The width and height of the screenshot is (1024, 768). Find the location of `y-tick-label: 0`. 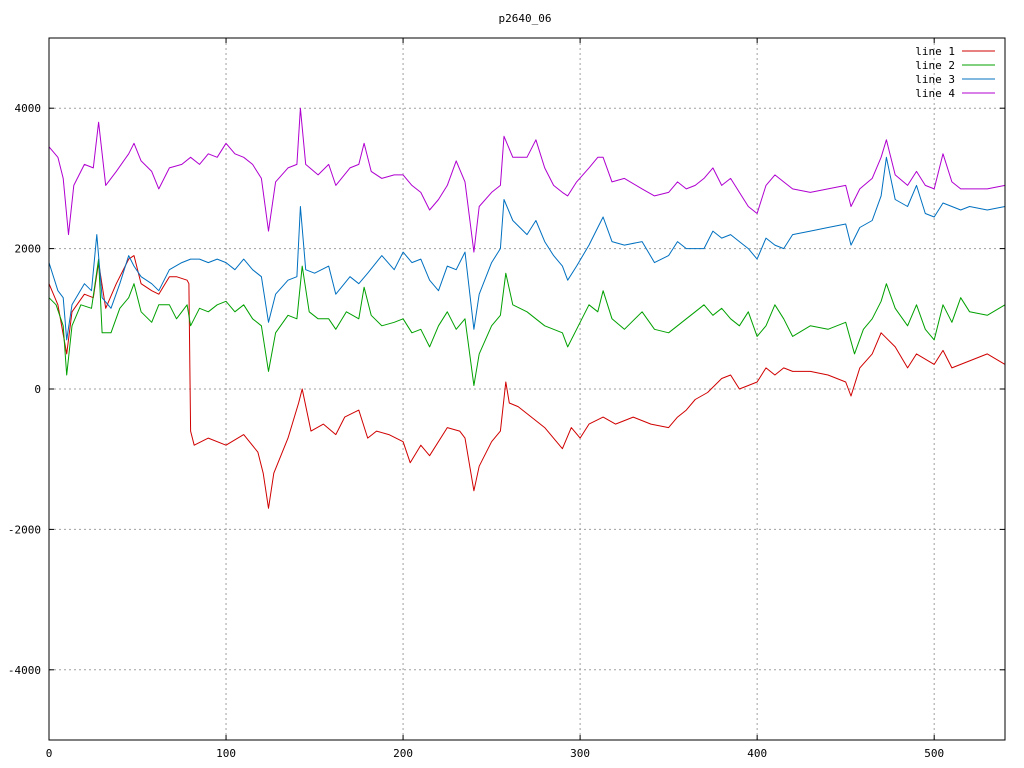

y-tick-label: 0 is located at coordinates (37, 389).